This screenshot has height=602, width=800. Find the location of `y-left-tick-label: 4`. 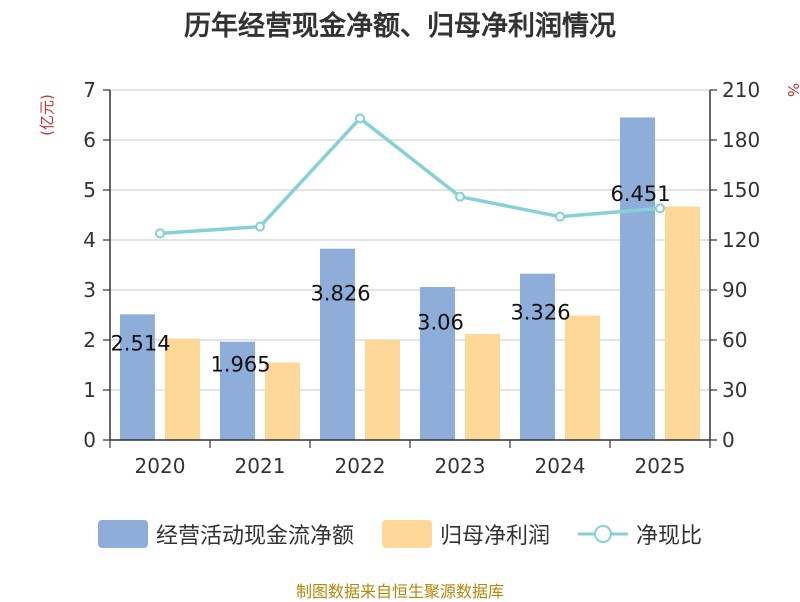

y-left-tick-label: 4 is located at coordinates (89, 240).